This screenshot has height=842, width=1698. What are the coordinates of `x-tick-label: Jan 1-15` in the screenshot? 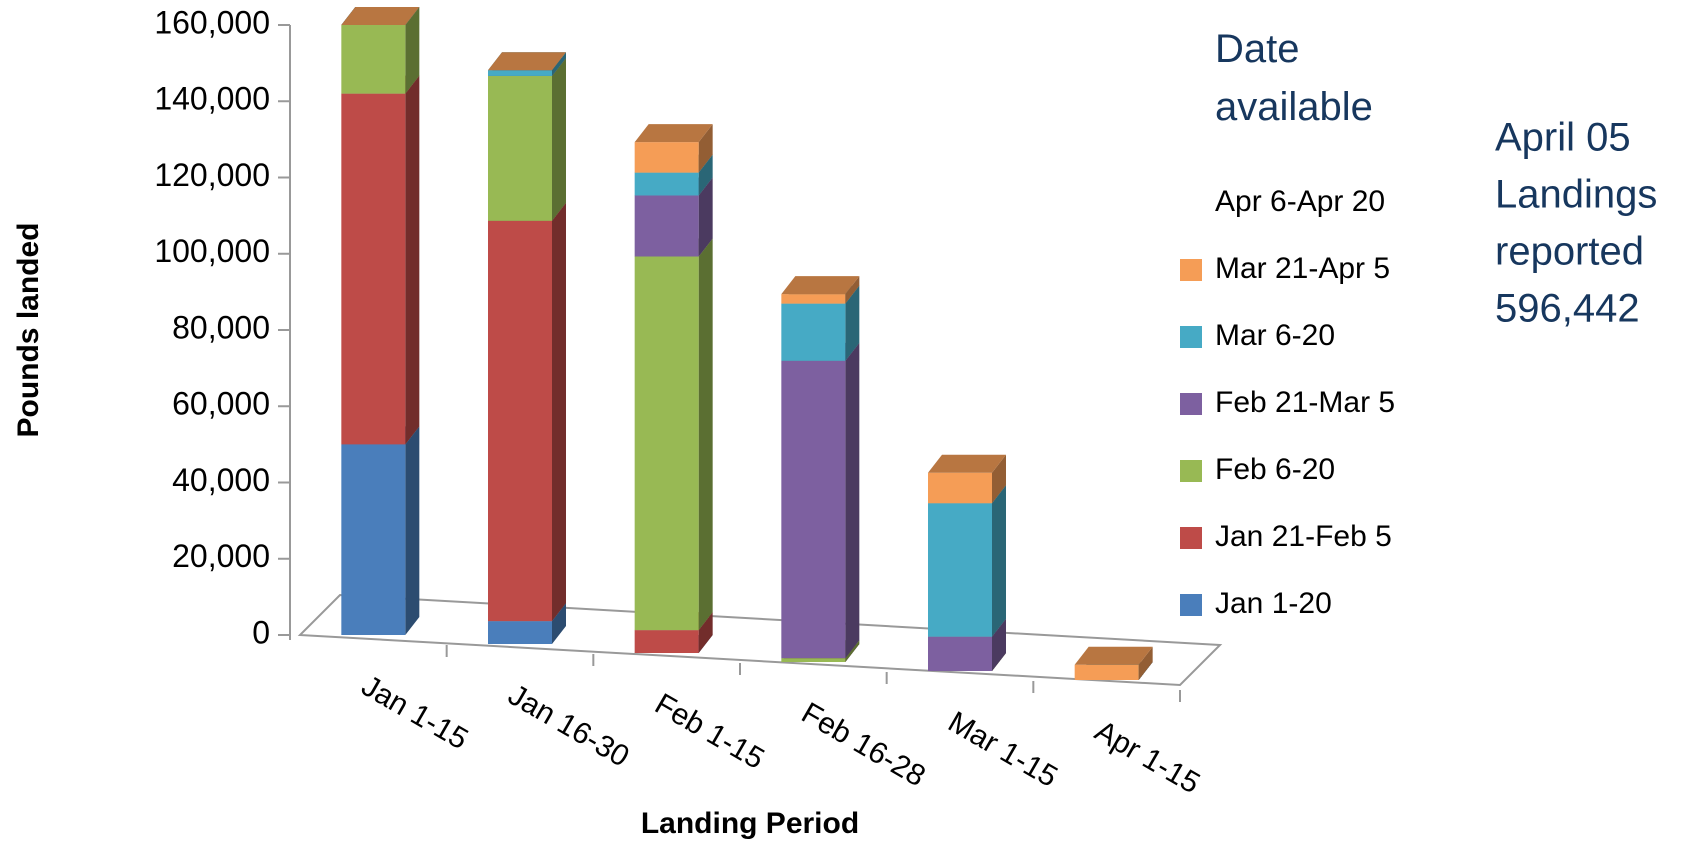 It's located at (415, 712).